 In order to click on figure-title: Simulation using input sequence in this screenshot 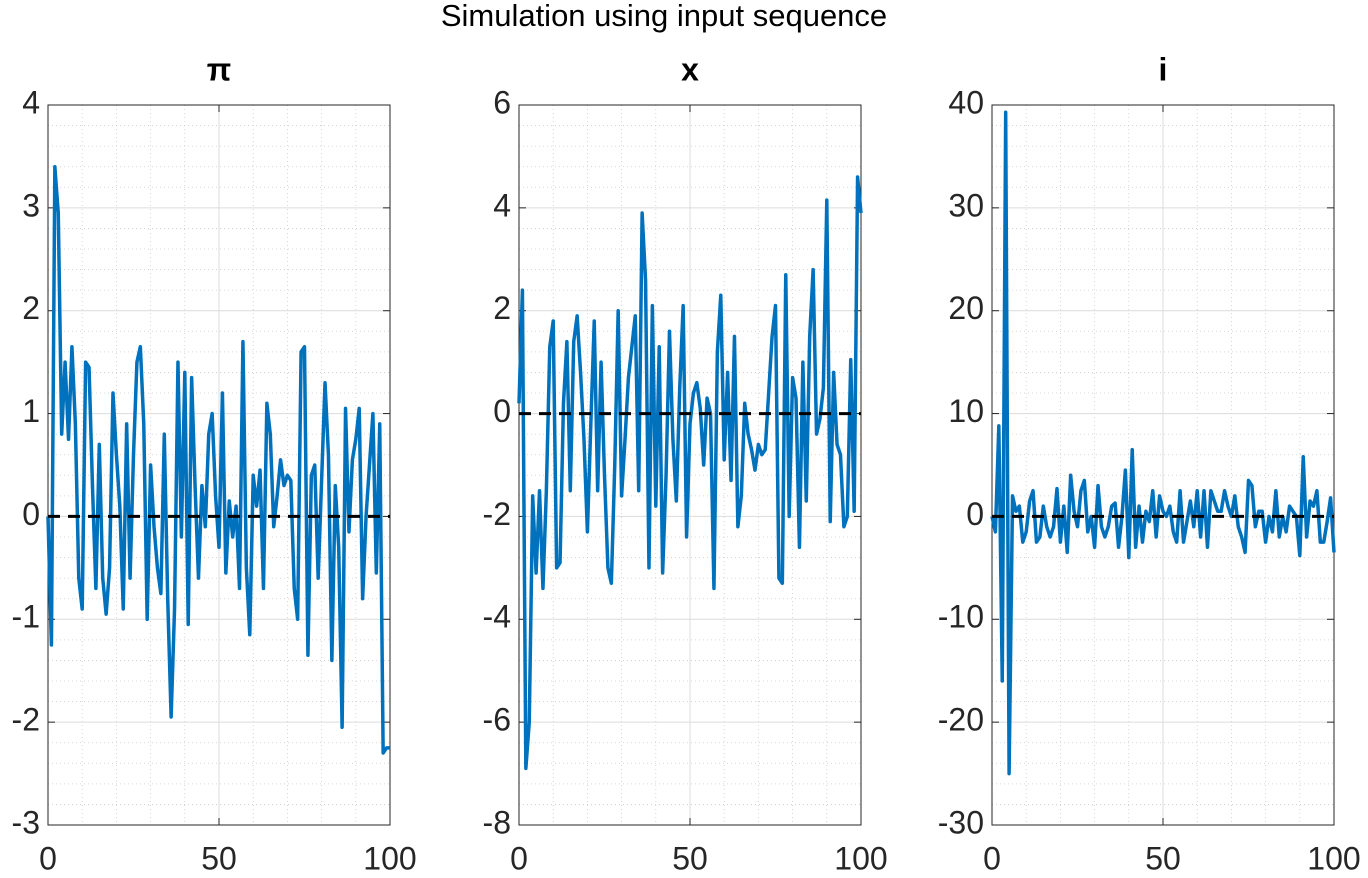, I will do `click(664, 16)`.